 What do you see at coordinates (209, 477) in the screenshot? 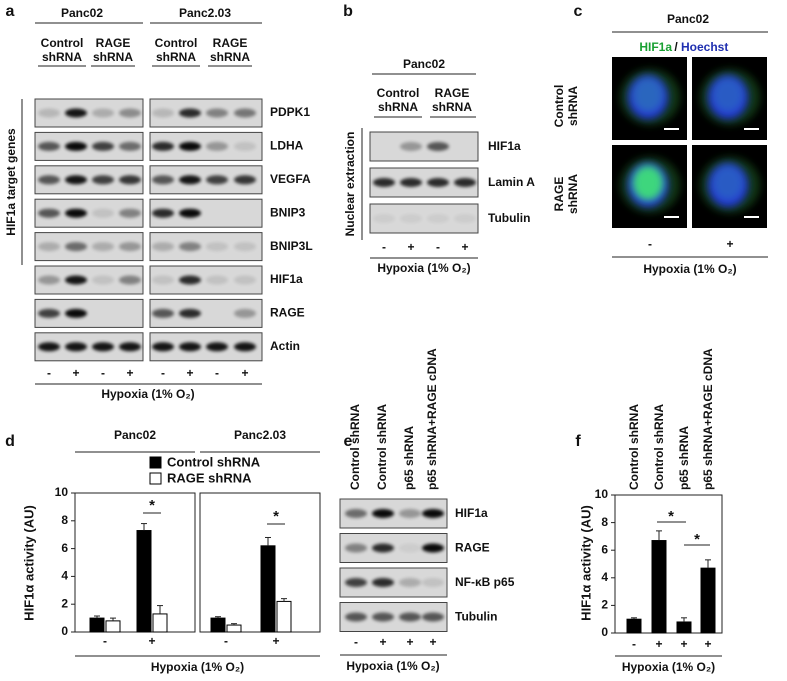
I see `legend-label: RAGE shRNA` at bounding box center [209, 477].